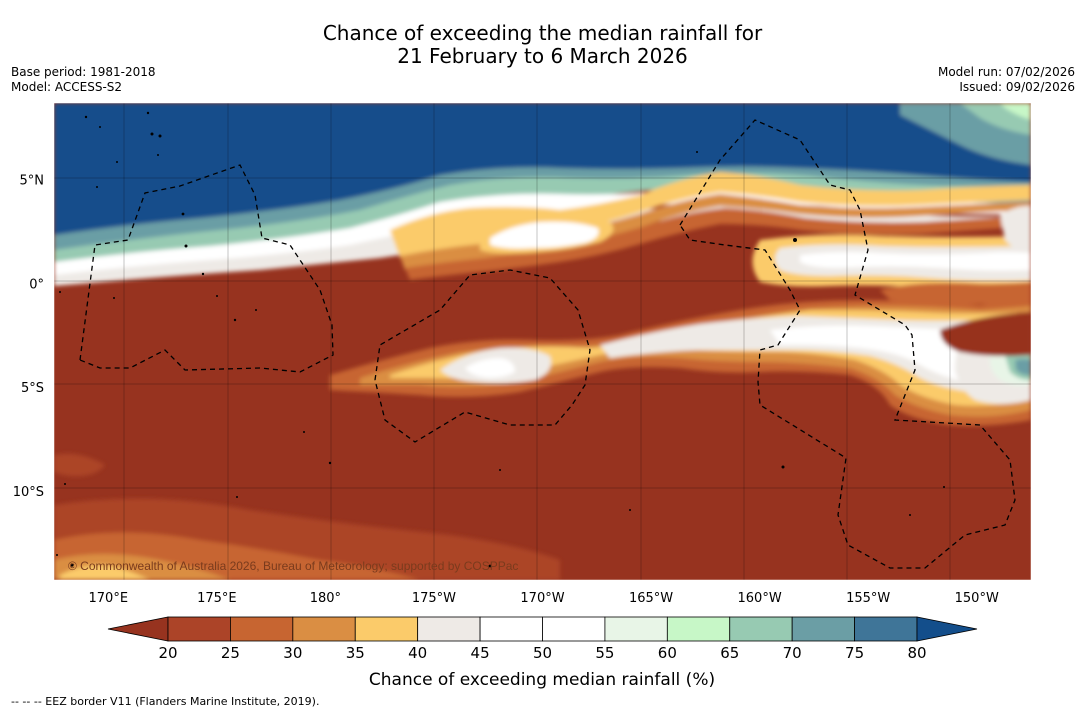 This screenshot has height=713, width=1085. What do you see at coordinates (83, 72) in the screenshot?
I see `base-period-text: Base period: 1981-2018` at bounding box center [83, 72].